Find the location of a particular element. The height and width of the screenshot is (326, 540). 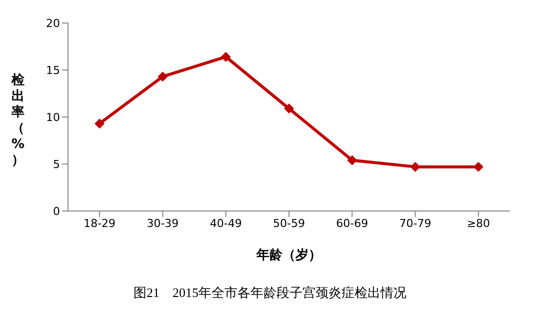

y-axis-title: 检出率（%） is located at coordinates (18, 121).